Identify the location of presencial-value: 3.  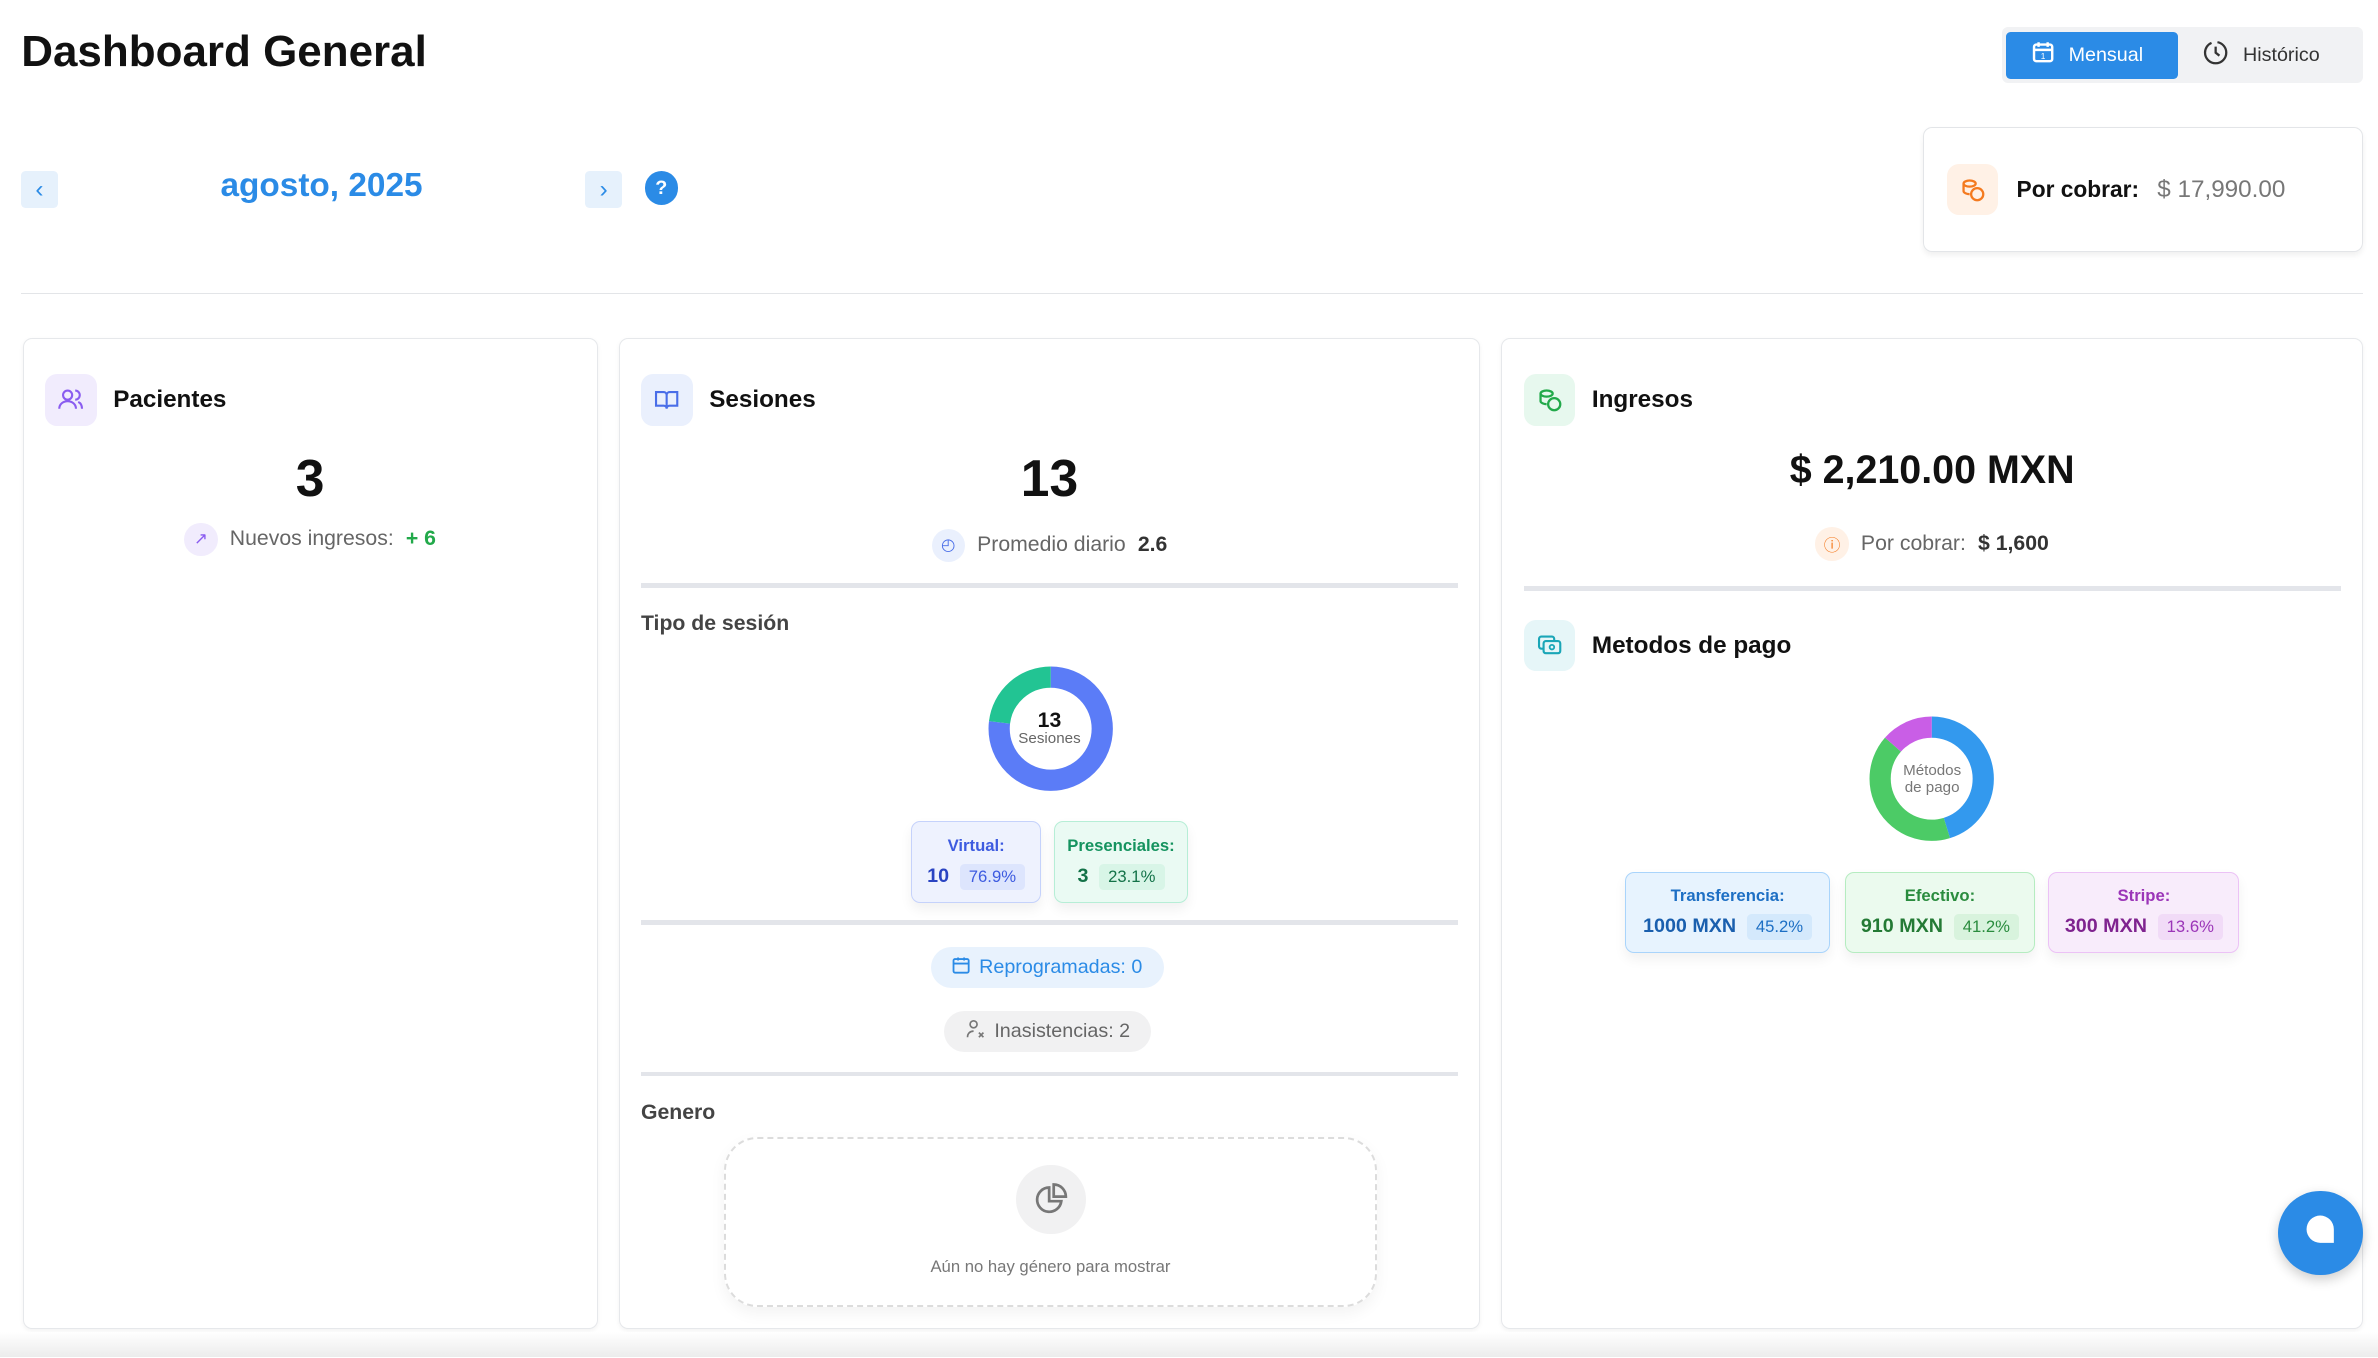
(1083, 876).